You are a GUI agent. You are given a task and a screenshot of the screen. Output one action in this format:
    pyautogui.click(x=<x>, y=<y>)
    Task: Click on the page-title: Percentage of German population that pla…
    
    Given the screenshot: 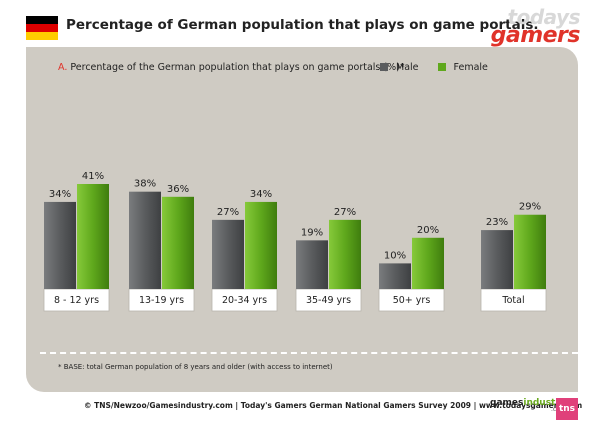 What is the action you would take?
    pyautogui.click(x=302, y=25)
    